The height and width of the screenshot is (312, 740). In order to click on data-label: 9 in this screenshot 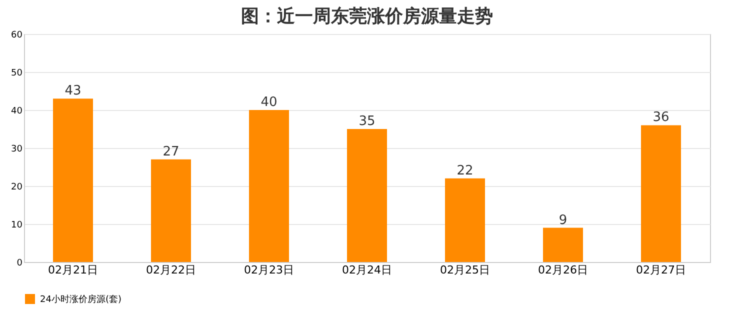, I will do `click(563, 220)`.